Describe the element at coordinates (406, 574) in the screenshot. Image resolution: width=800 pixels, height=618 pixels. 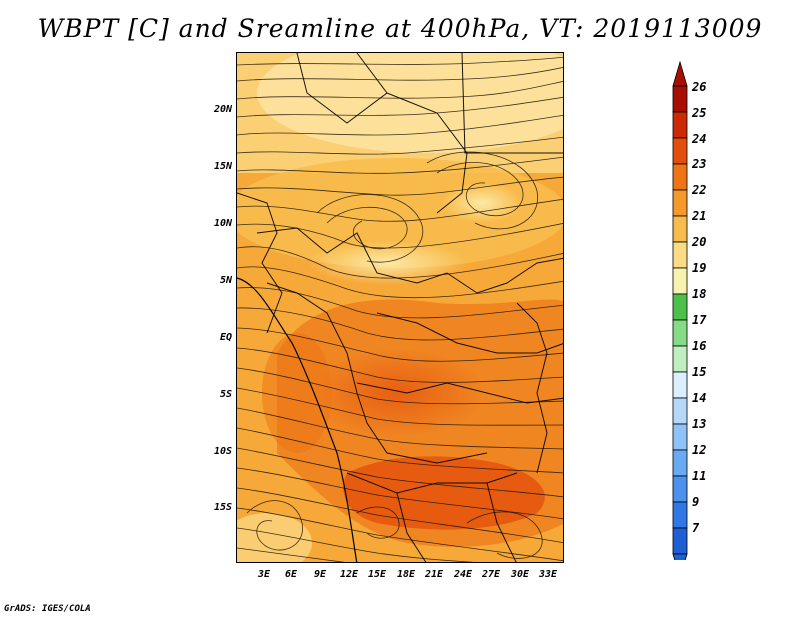
I see `lon-label-18e: 18E` at that location.